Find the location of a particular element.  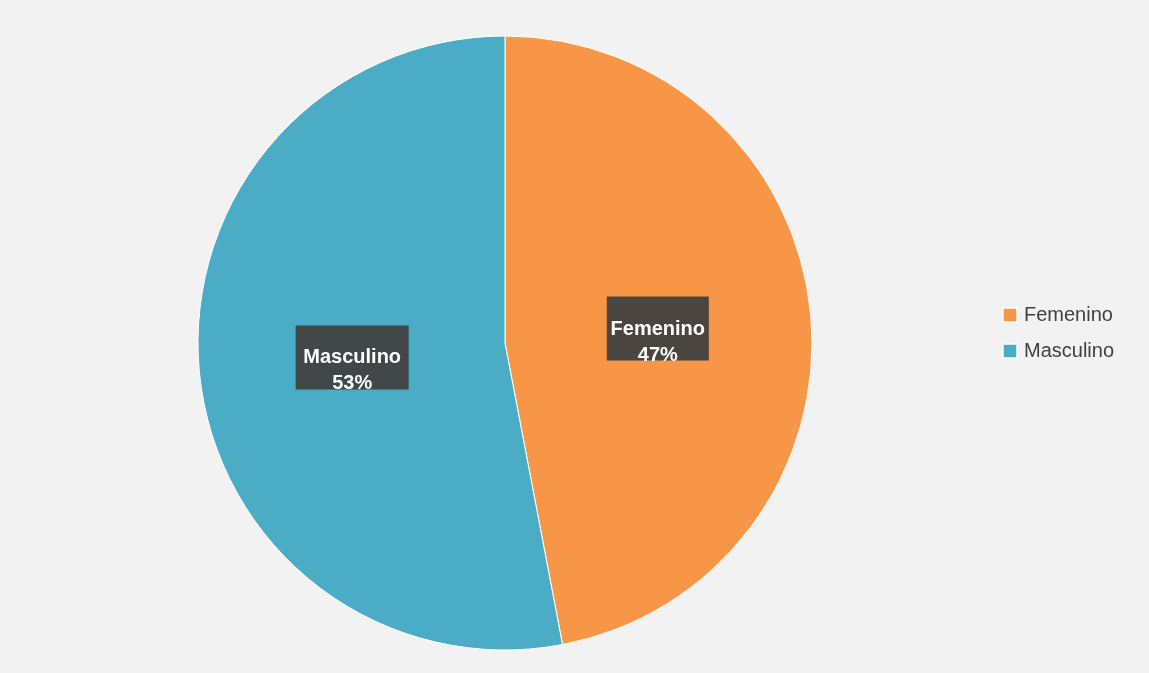

legend-label: Masculino is located at coordinates (1069, 350).